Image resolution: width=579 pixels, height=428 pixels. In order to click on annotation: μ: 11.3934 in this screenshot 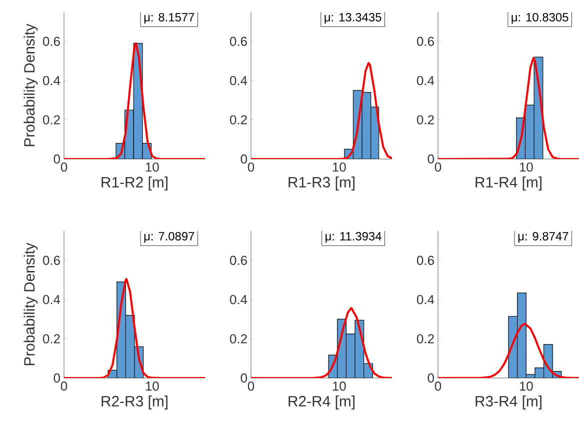, I will do `click(354, 237)`.